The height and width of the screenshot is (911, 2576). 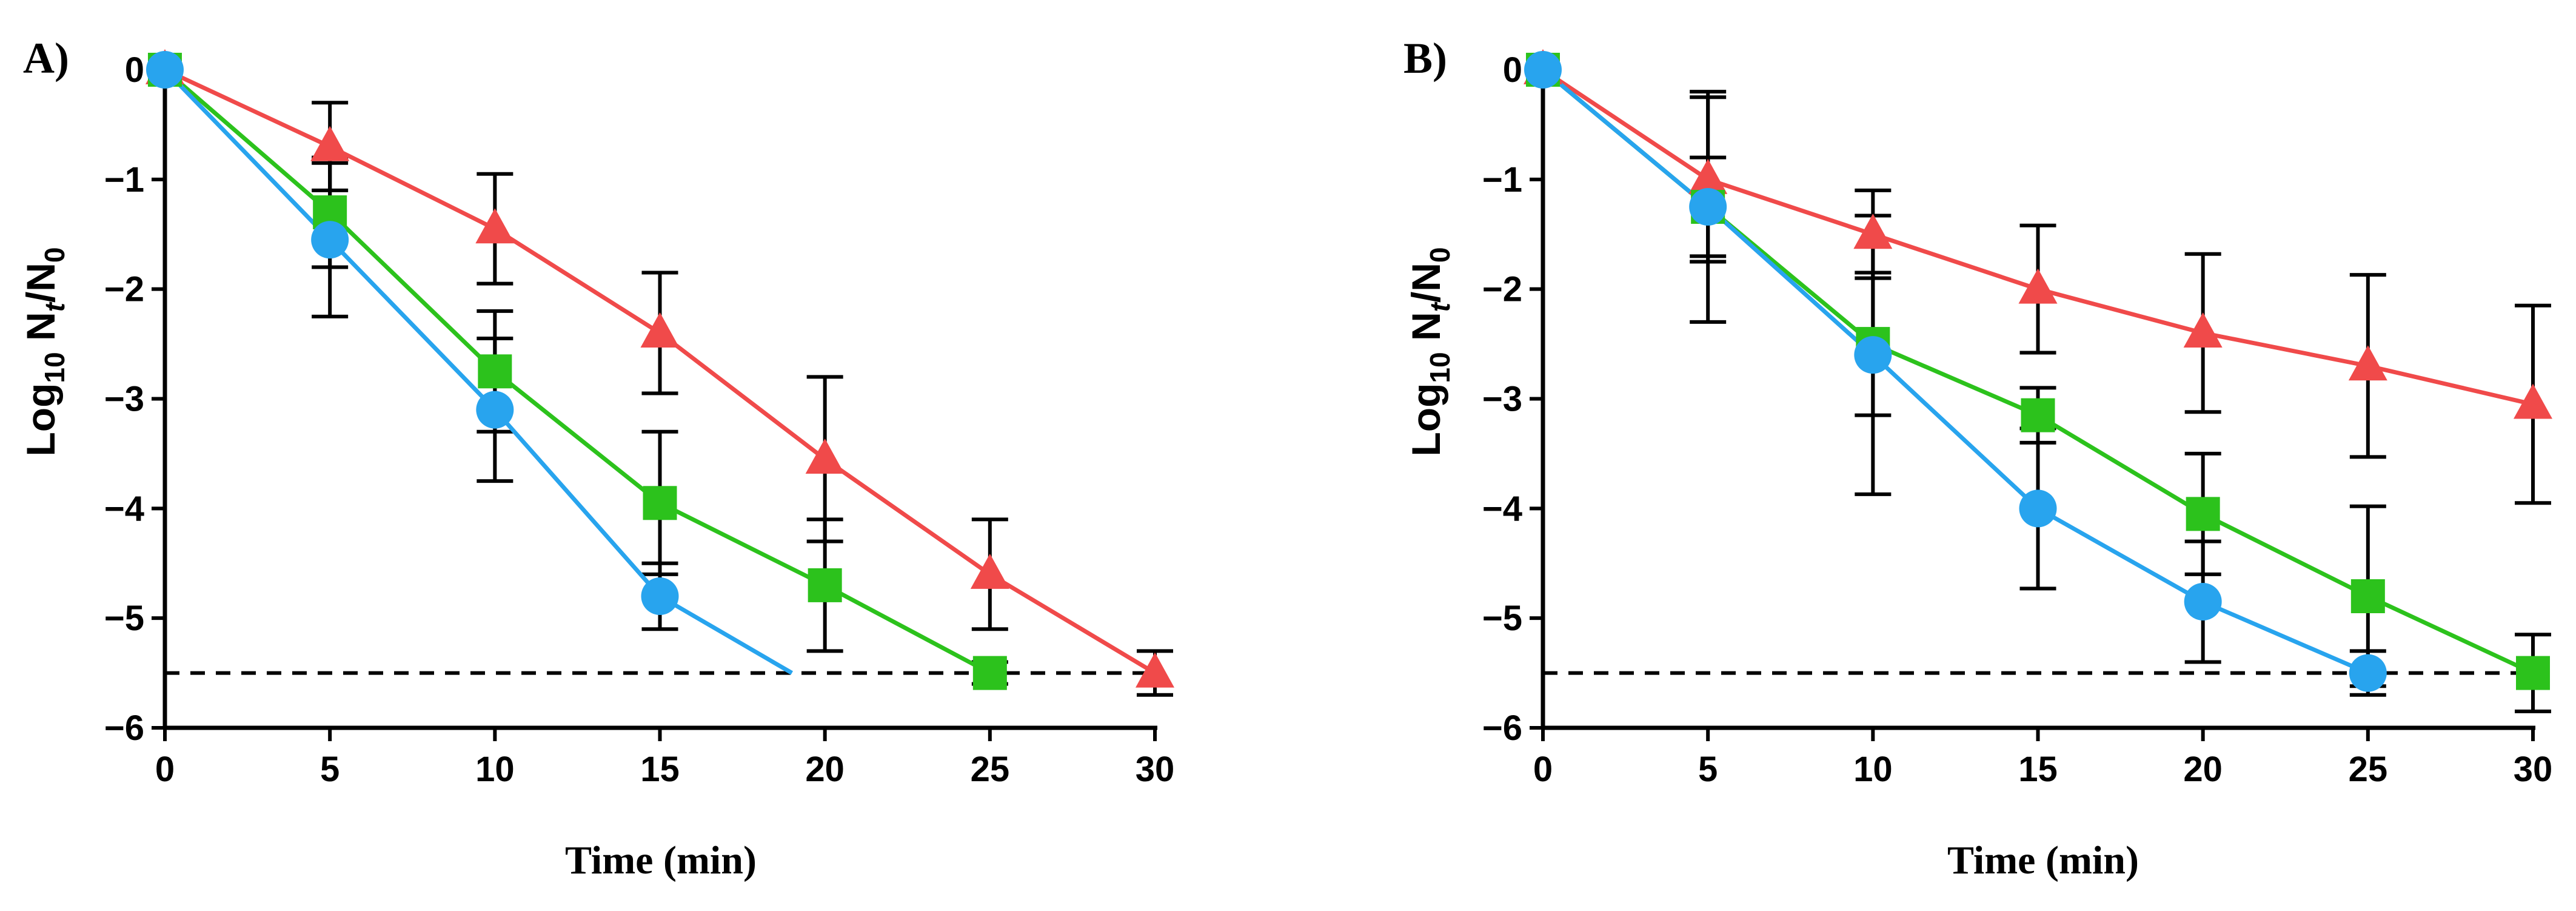 I want to click on panel-a-y-axis-title: Log10 Nt/N0, so click(x=44, y=352).